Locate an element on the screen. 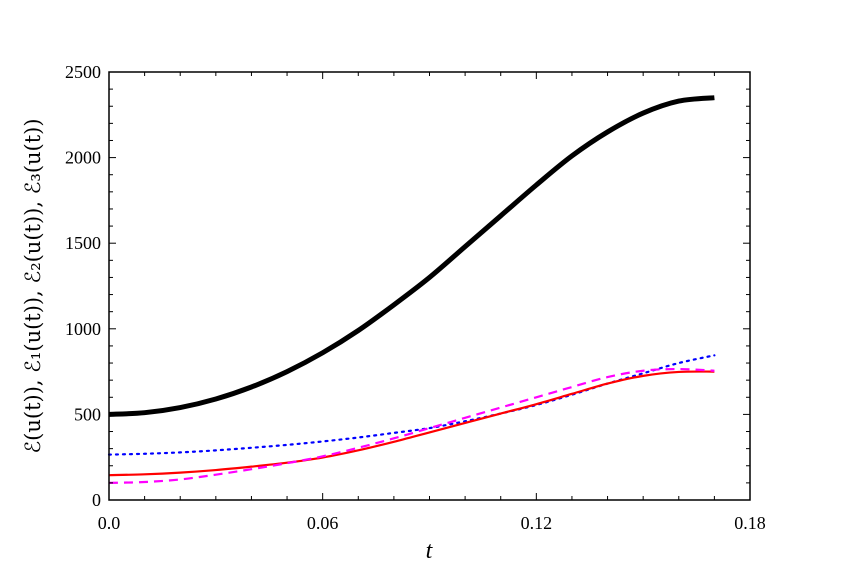 Image resolution: width=858 pixels, height=574 pixels. y-axis-label: ℰ(u(t)), ℰ₁(u(t)), ℰ₂(u(t)), ℰ₃(u(t)) is located at coordinates (33, 285).